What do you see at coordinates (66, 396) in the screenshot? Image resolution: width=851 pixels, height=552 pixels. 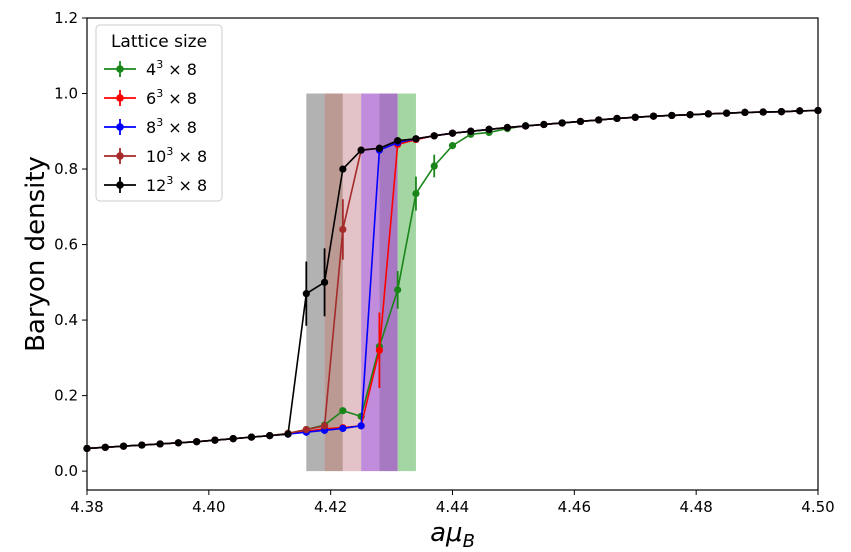 I see `y-tick-label: 0.2` at bounding box center [66, 396].